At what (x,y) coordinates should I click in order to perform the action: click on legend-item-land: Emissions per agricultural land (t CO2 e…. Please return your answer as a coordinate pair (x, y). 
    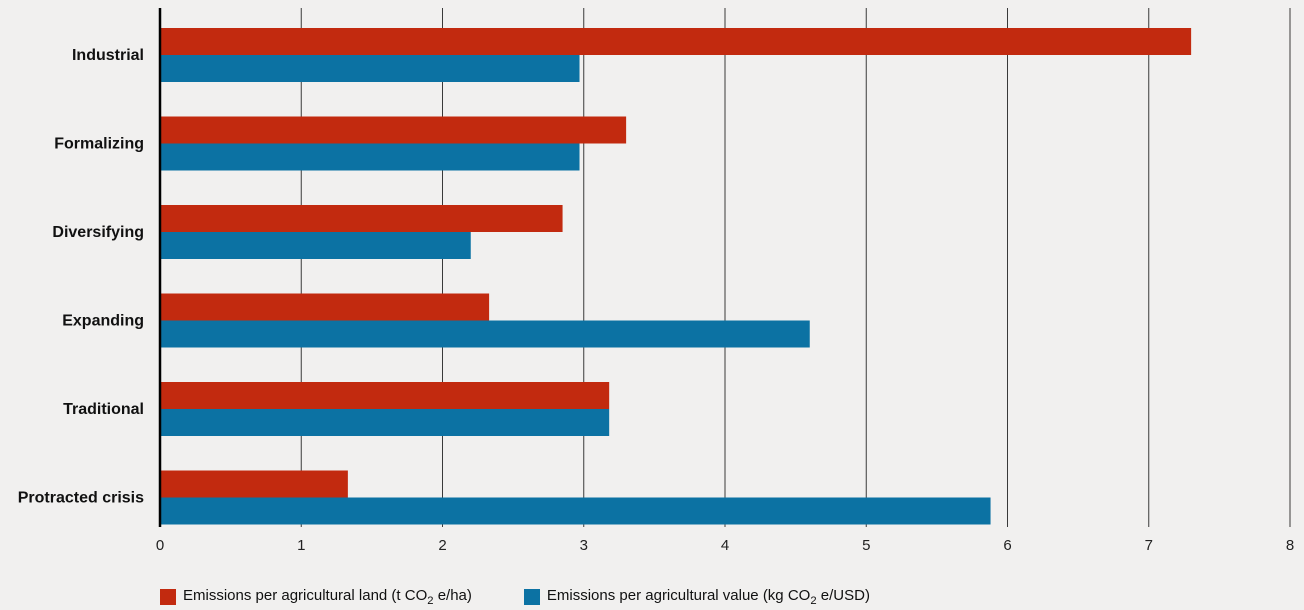
    Looking at the image, I should click on (316, 597).